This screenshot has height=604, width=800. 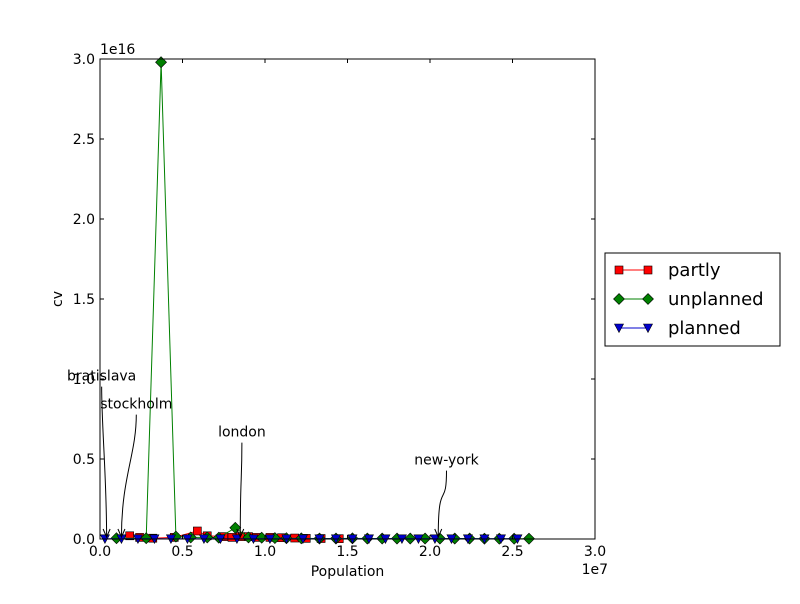 What do you see at coordinates (197, 531) in the screenshot?
I see `data-point-partly` at bounding box center [197, 531].